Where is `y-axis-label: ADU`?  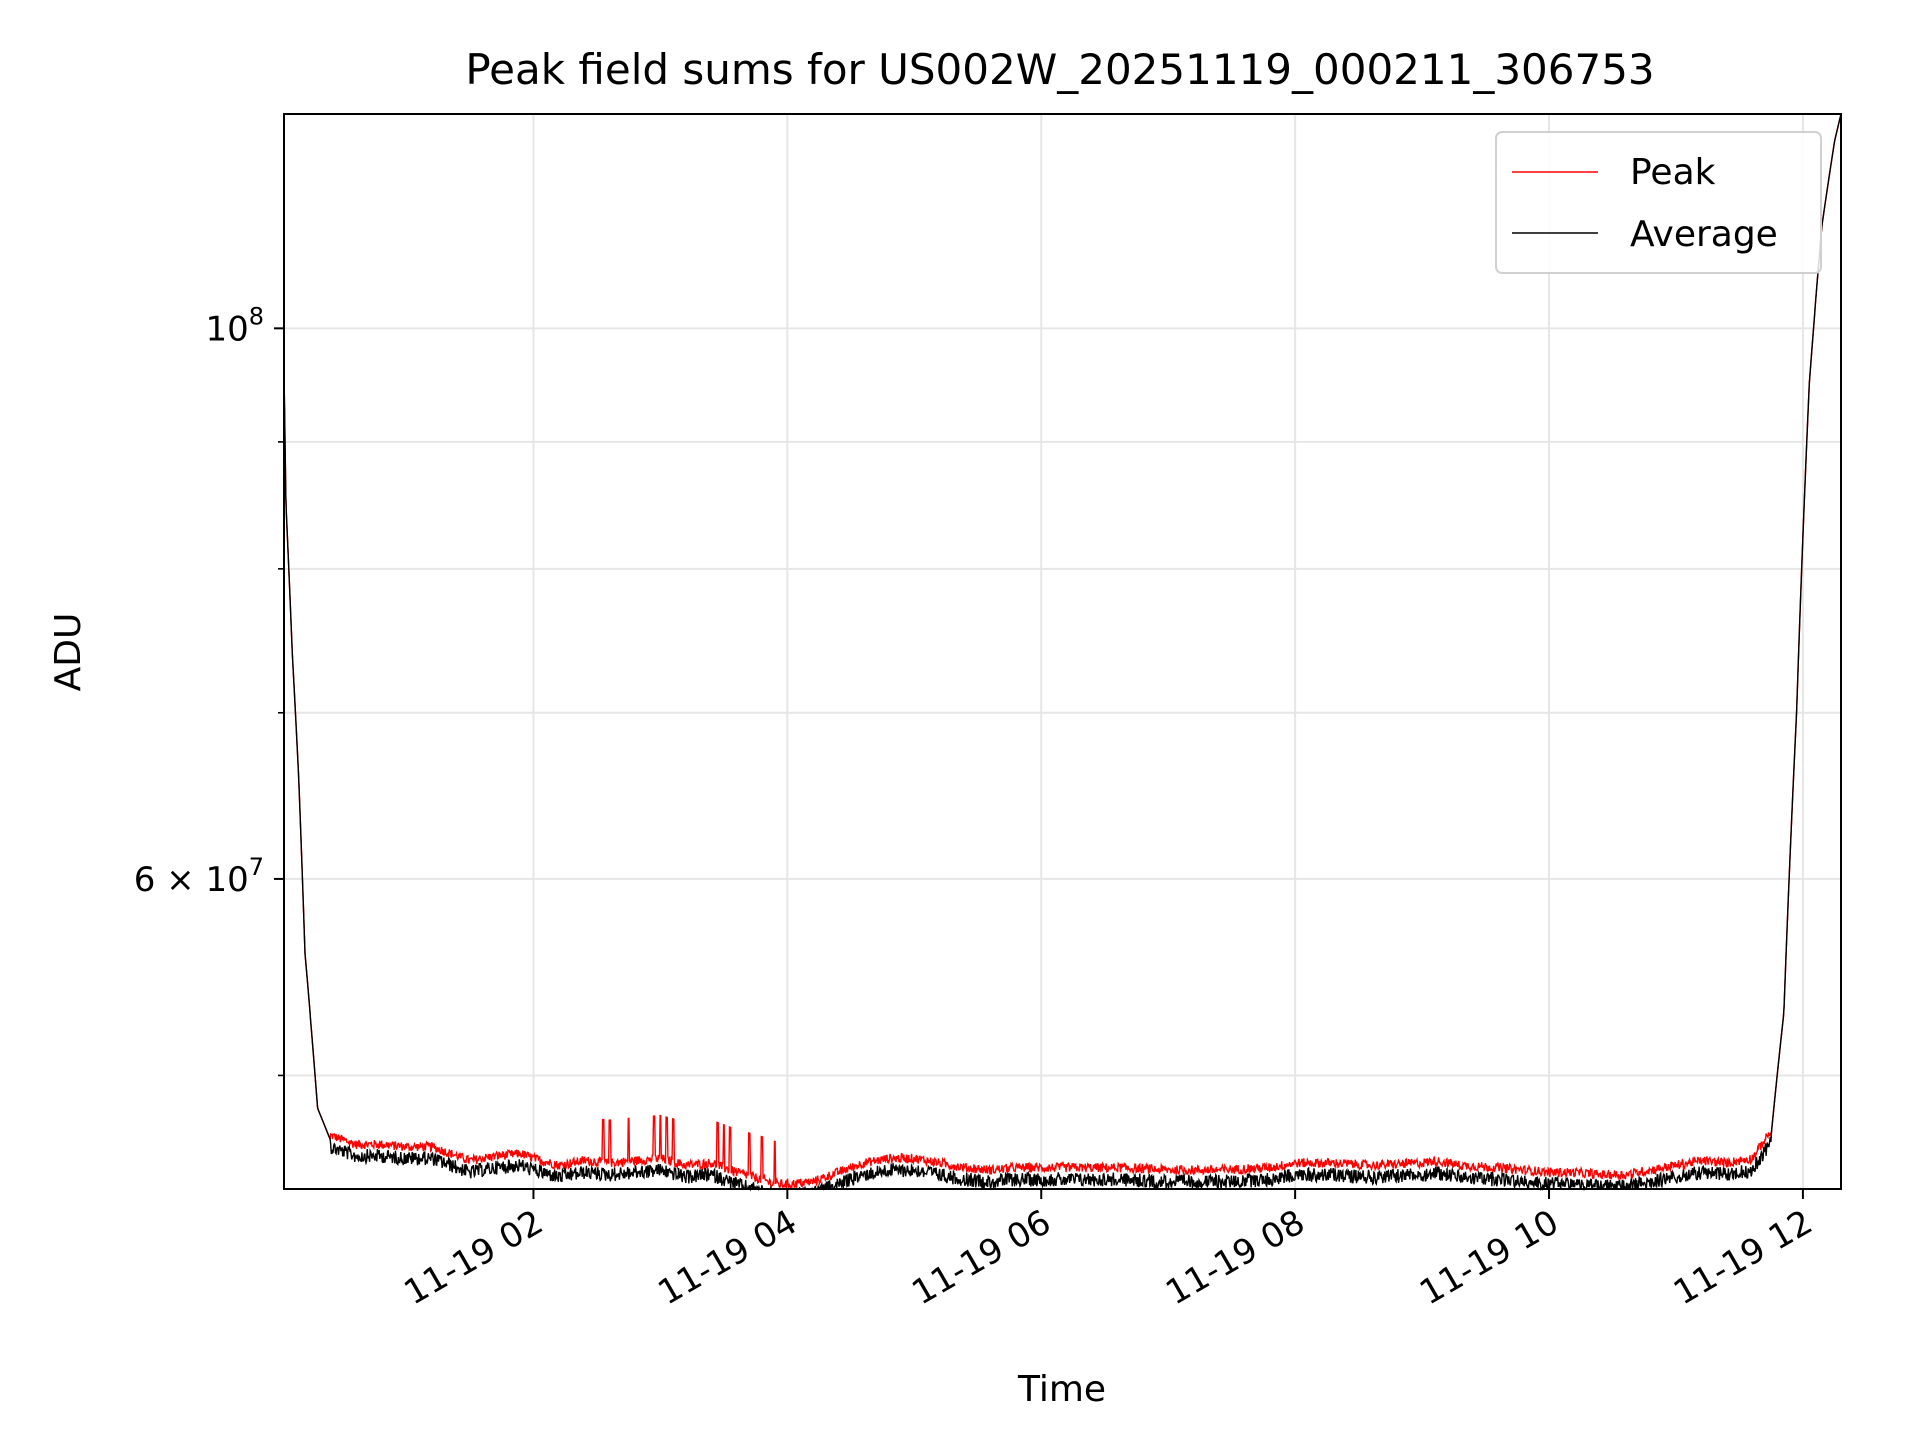
y-axis-label: ADU is located at coordinates (68, 652).